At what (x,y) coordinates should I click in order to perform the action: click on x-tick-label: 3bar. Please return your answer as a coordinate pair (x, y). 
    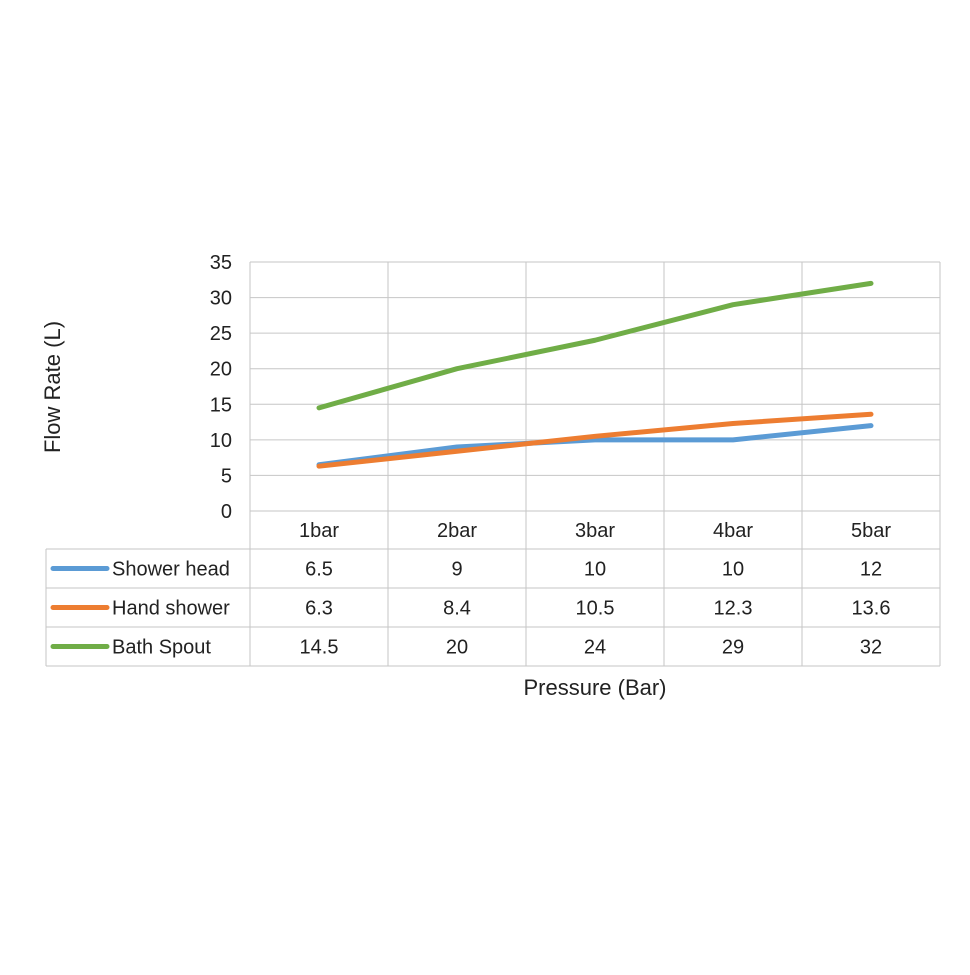
    Looking at the image, I should click on (595, 531).